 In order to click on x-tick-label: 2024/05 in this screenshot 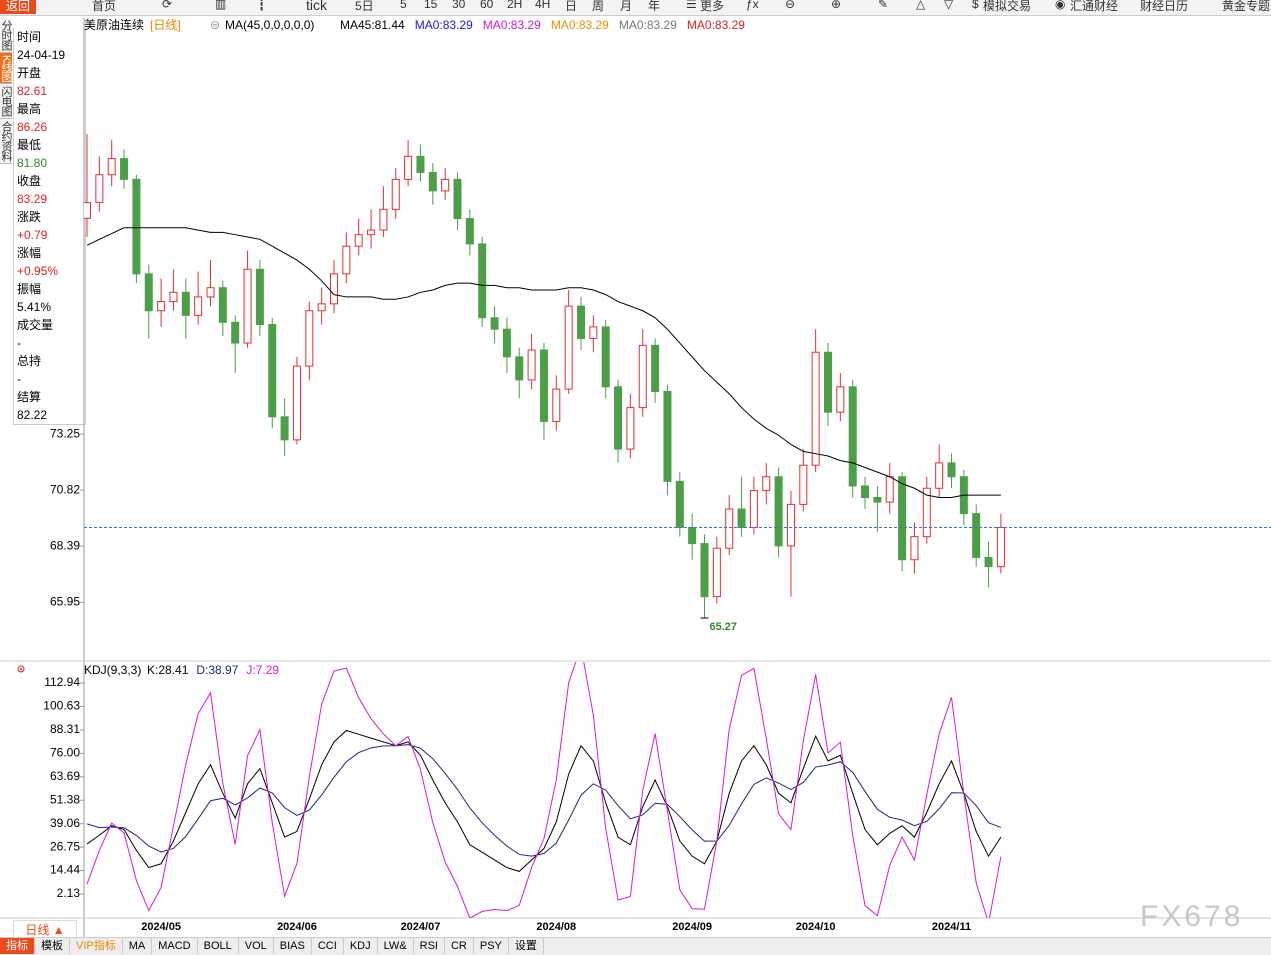, I will do `click(161, 927)`.